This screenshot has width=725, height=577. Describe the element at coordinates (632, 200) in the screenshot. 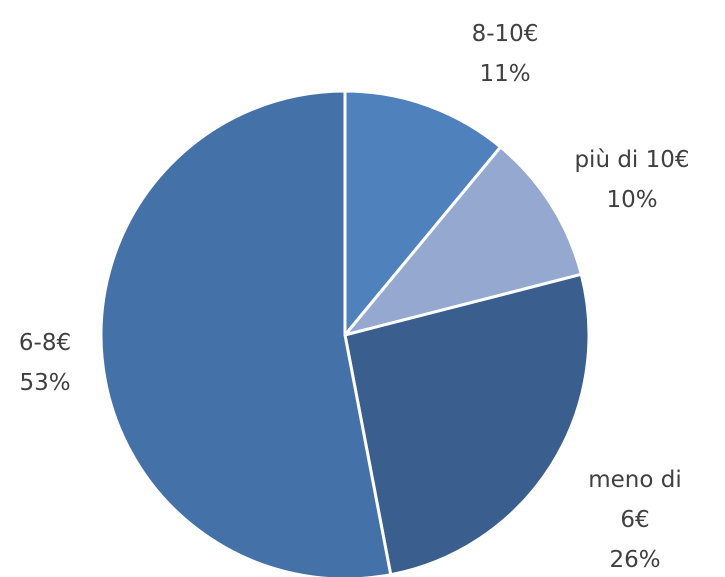

I see `value-label: 10%` at that location.